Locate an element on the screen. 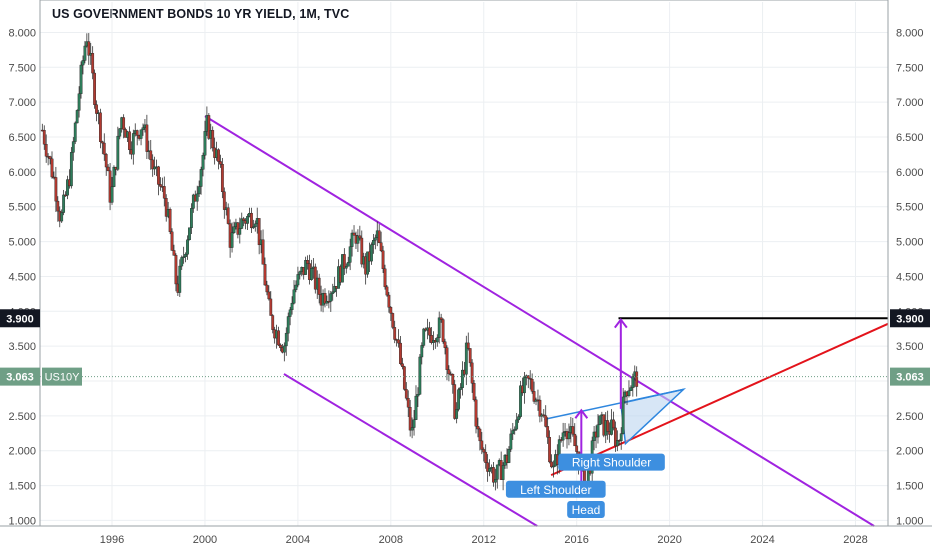  y-tick-label-right: 5.000 is located at coordinates (910, 243).